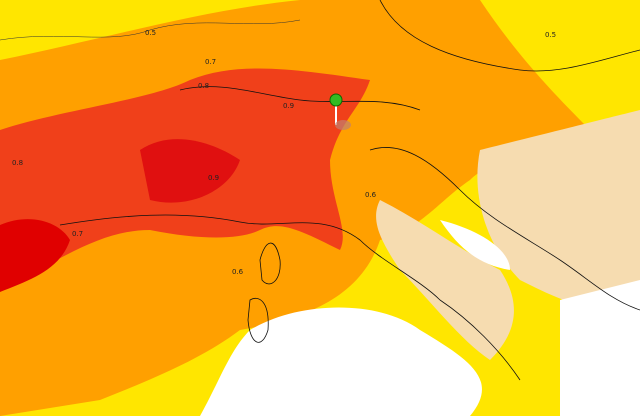 The height and width of the screenshot is (416, 640). I want to click on contour, so click(150, 30).